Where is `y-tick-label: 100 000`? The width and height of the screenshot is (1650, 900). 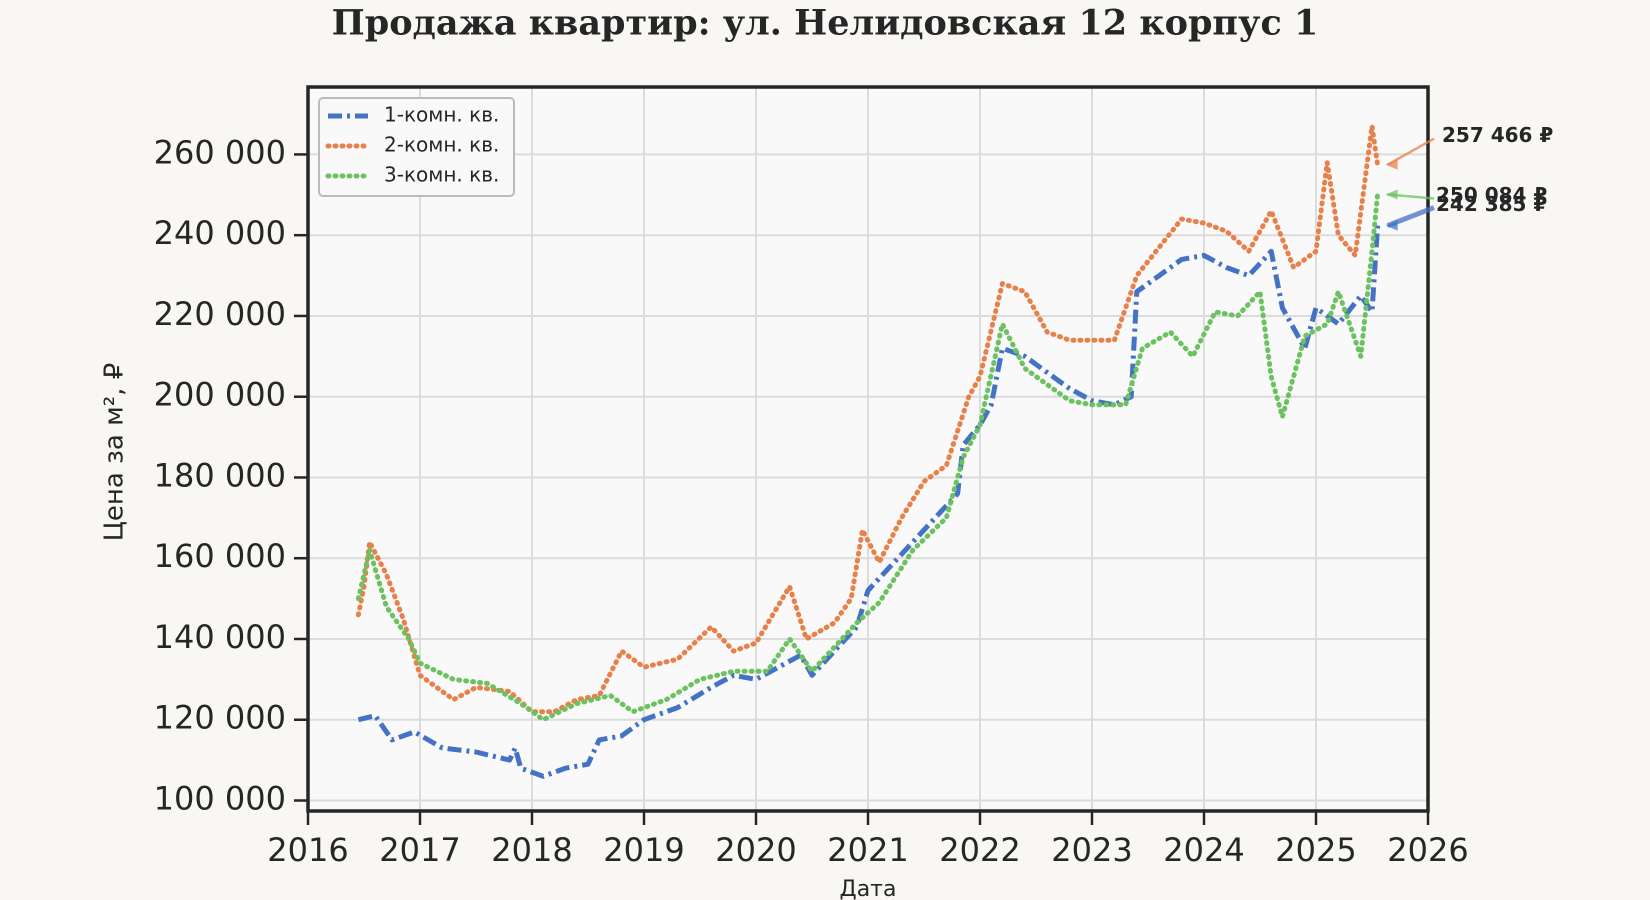
y-tick-label: 100 000 is located at coordinates (220, 799).